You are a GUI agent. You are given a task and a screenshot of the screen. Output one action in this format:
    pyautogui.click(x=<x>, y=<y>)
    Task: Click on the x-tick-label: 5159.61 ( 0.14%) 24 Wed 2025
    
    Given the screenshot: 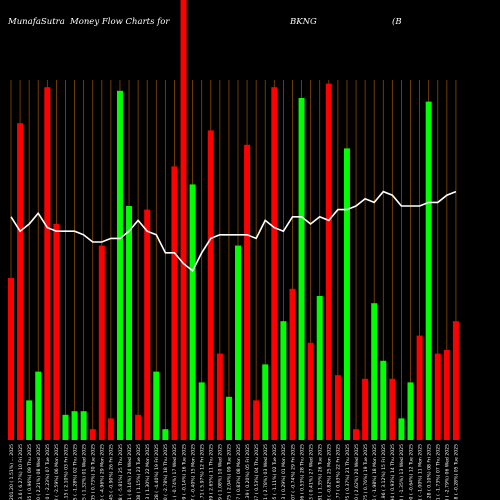 What is the action you would take?
    pyautogui.click(x=130, y=472)
    